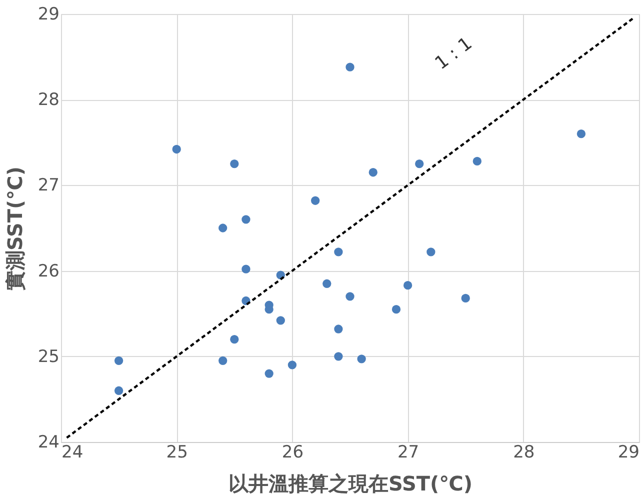  I want to click on x-tick-label: 25, so click(177, 452).